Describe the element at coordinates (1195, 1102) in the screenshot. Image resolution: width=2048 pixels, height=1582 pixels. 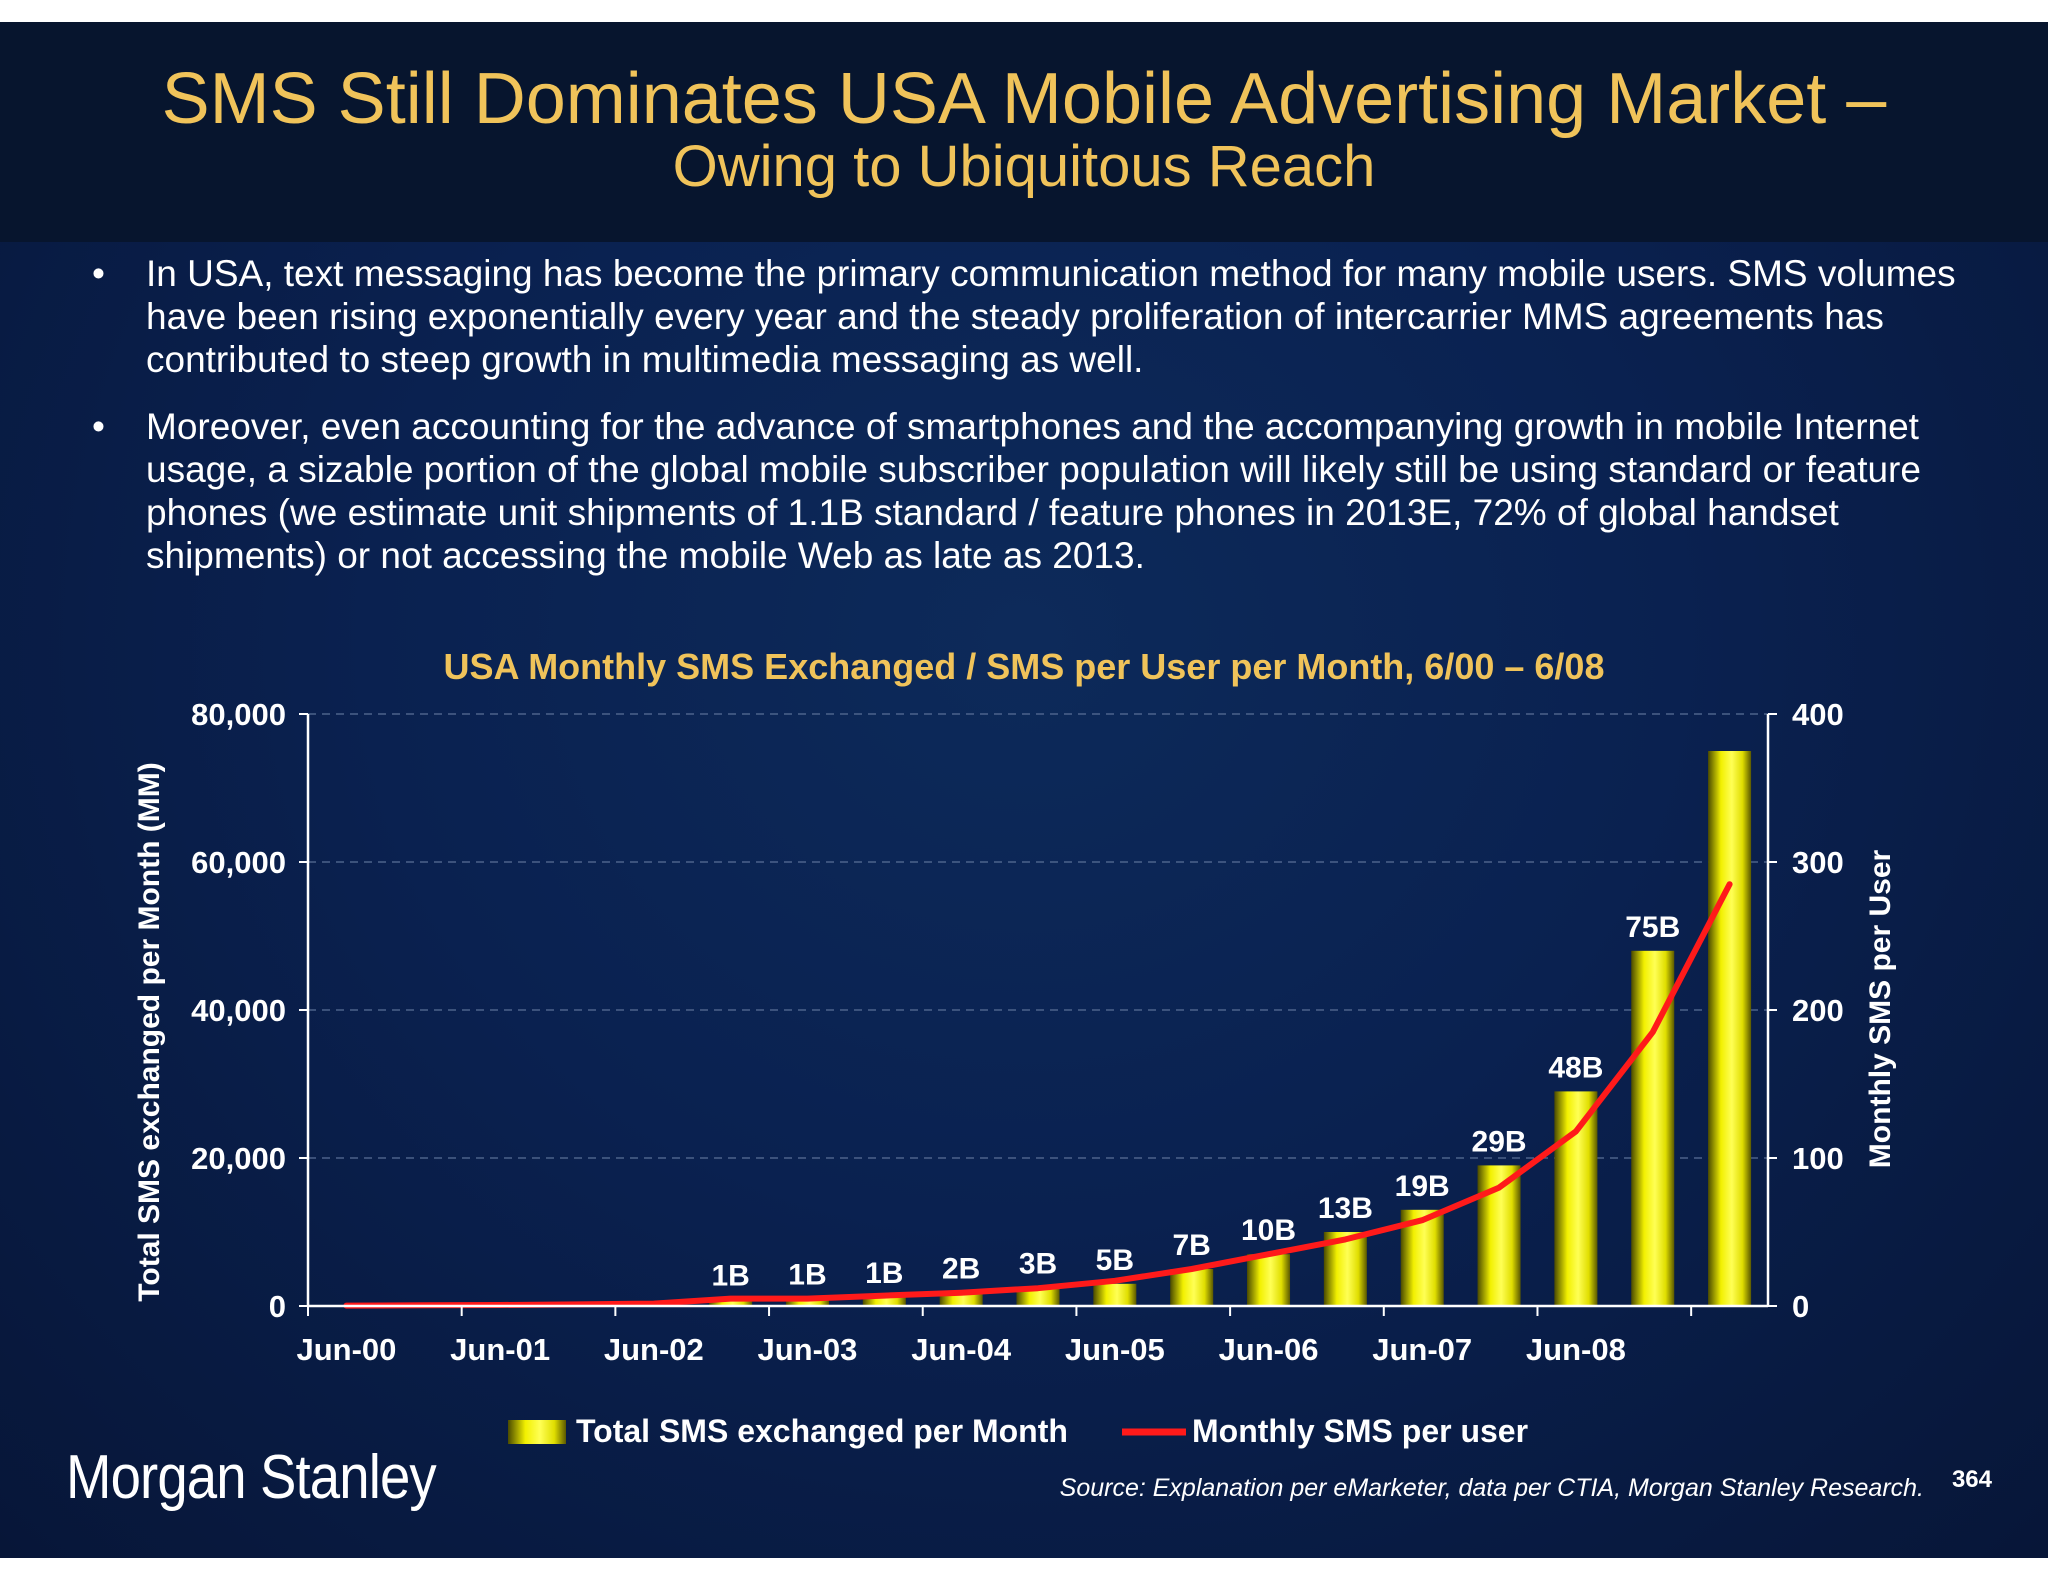
I see `bar-labels: 1B 1B 1B 2B 3B 5B 7B 10B 13B 19B 29B 48B 75B` at that location.